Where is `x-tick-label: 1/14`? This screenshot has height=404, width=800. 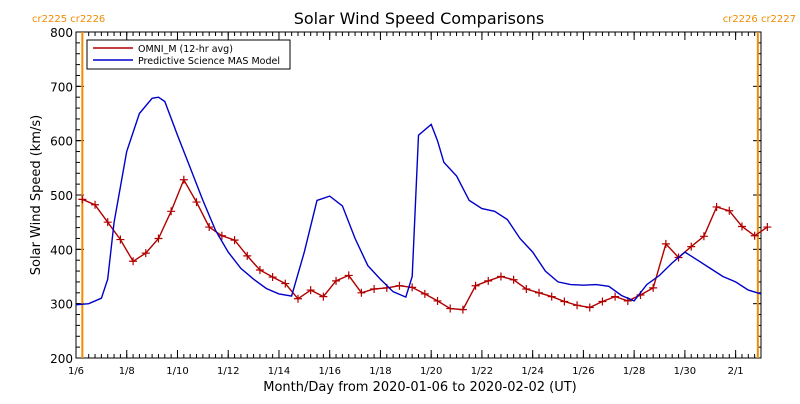 x-tick-label: 1/14 is located at coordinates (279, 371).